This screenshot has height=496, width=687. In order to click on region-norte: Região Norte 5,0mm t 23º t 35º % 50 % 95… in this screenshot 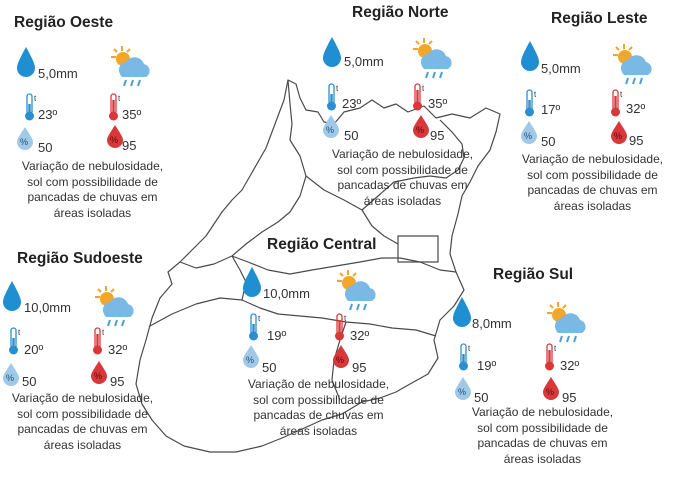, I will do `click(418, 119)`.